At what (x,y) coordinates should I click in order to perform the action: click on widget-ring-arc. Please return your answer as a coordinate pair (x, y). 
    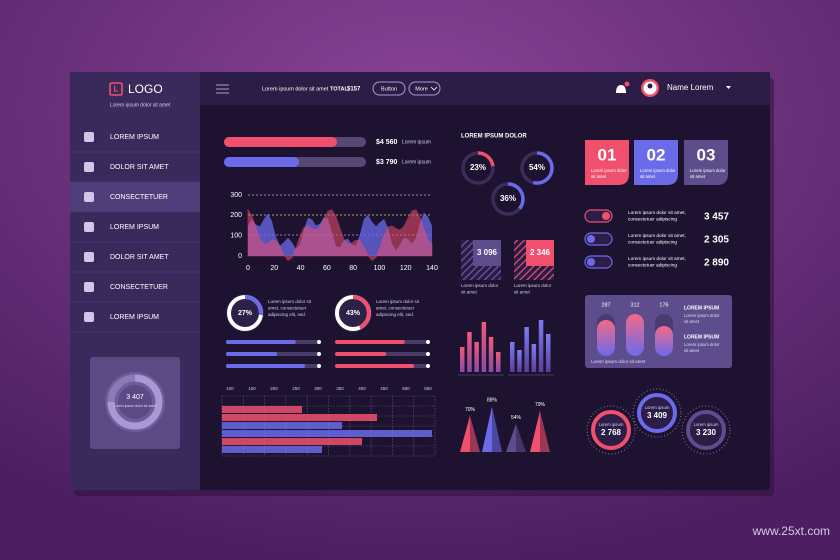
    Looking at the image, I should click on (135, 402).